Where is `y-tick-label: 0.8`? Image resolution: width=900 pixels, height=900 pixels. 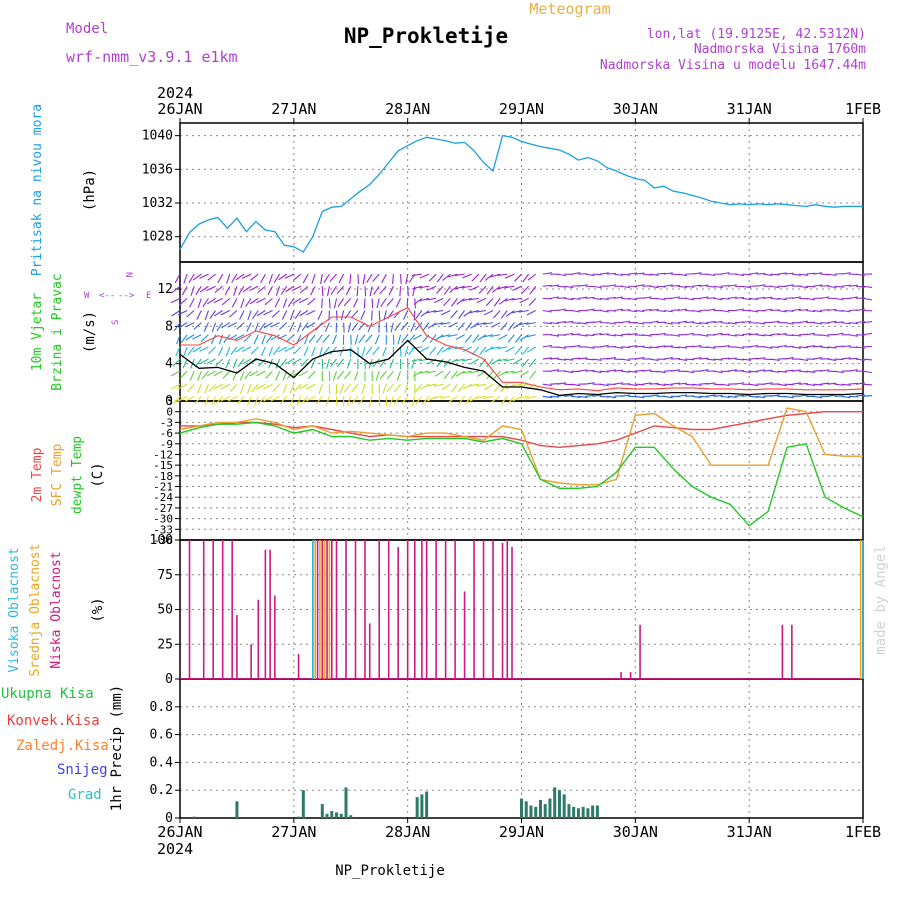 y-tick-label: 0.8 is located at coordinates (161, 707).